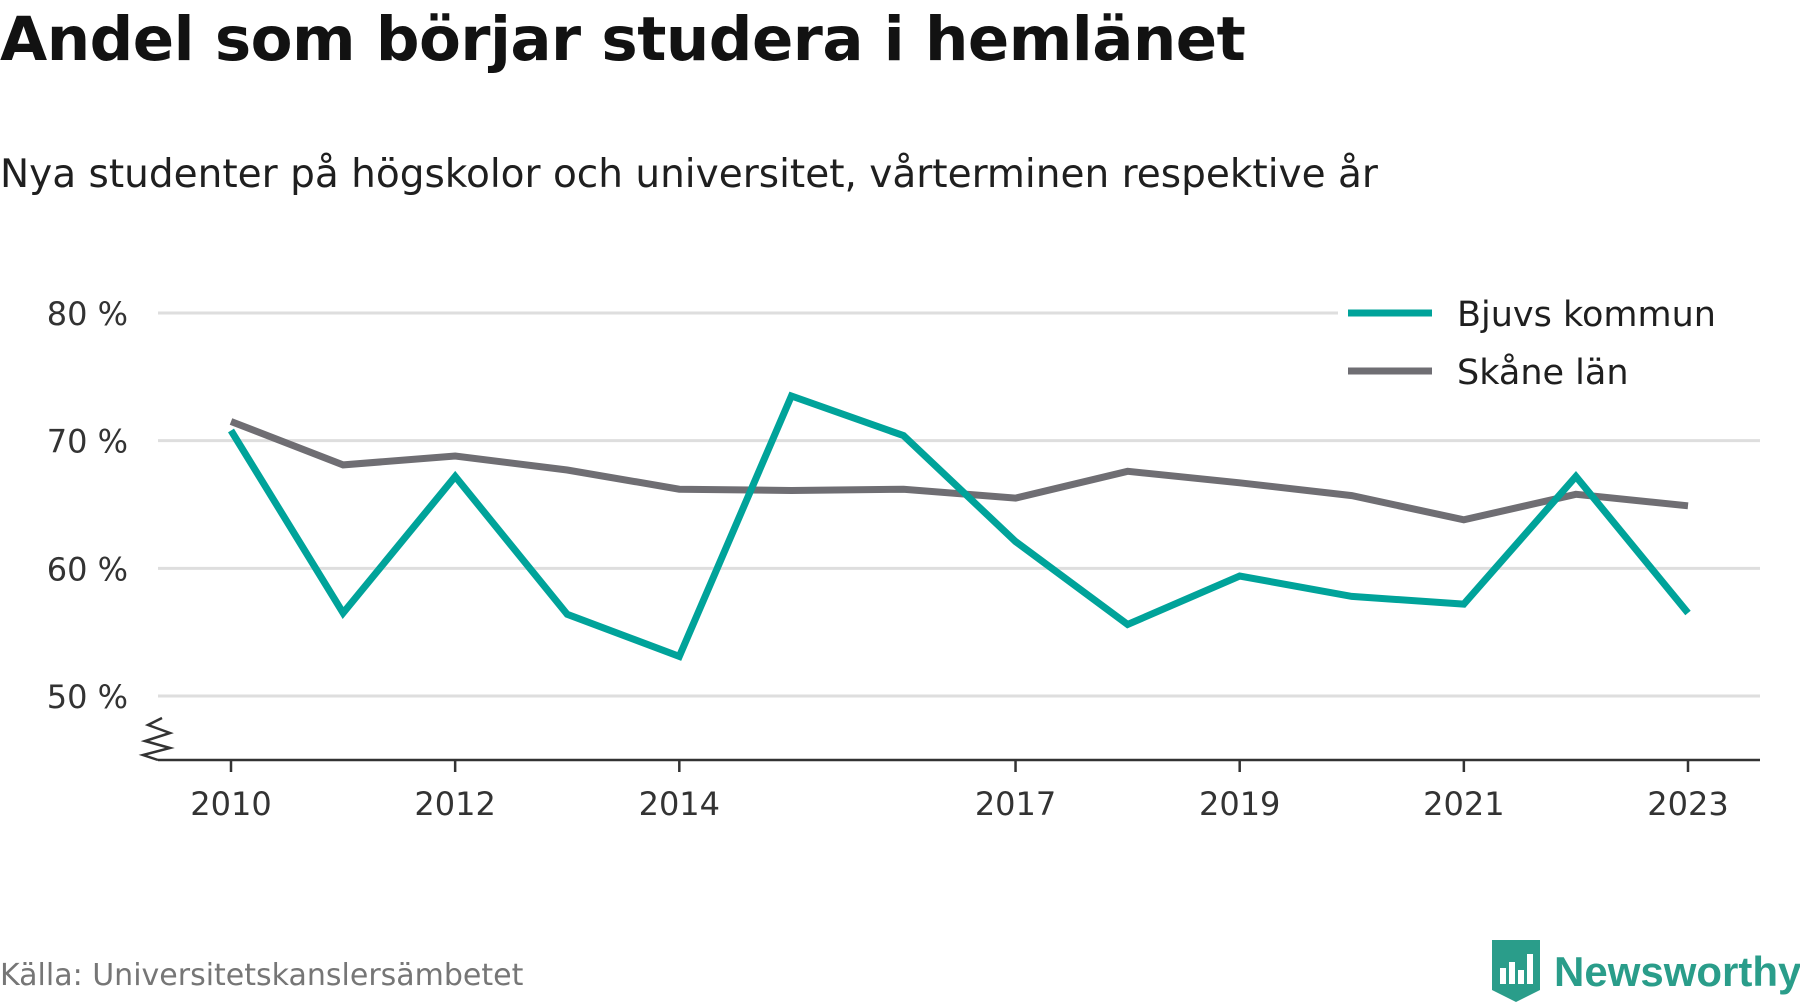 This screenshot has width=1800, height=1006. Describe the element at coordinates (959, 804) in the screenshot. I see `x-tick-labels: 2010 2012 2014 2017 2019 2021 2023` at that location.